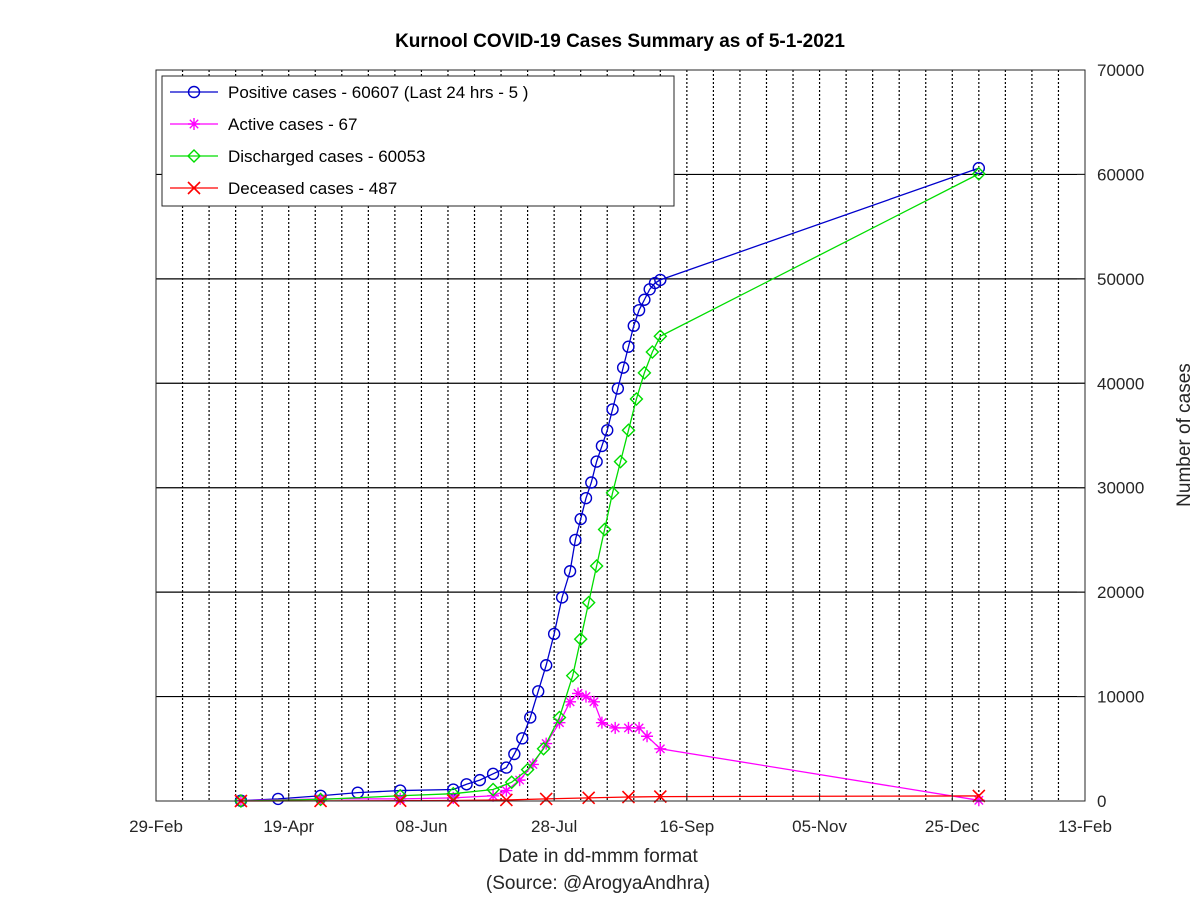 Image resolution: width=1200 pixels, height=898 pixels. Describe the element at coordinates (819, 826) in the screenshot. I see `x-tick-label: 05-Nov` at that location.